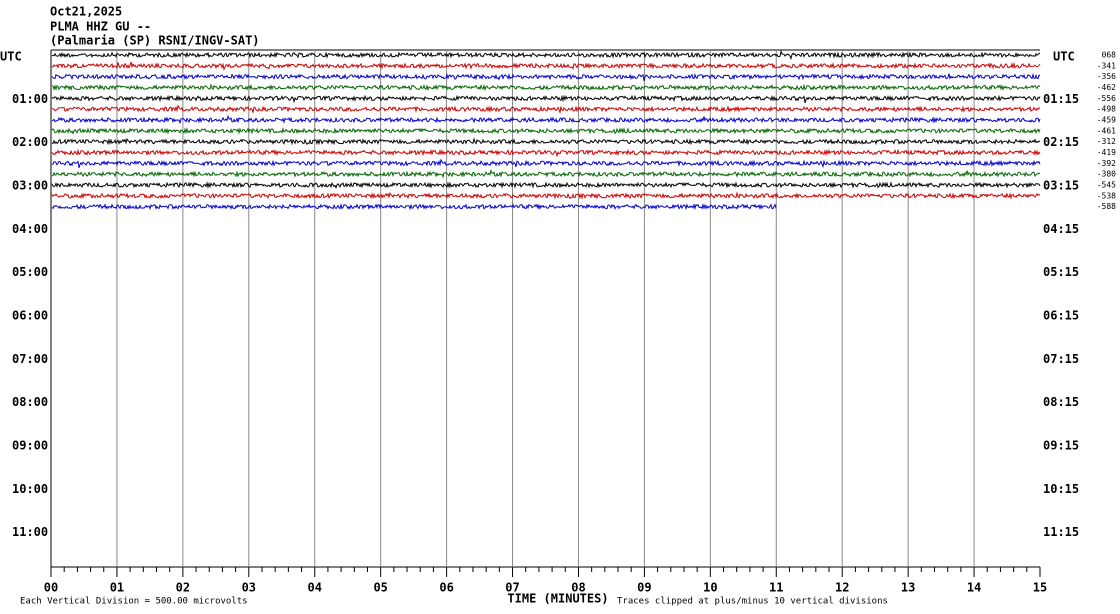 This screenshot has width=1120, height=614. I want to click on left-hour-label: 06:00, so click(30, 315).